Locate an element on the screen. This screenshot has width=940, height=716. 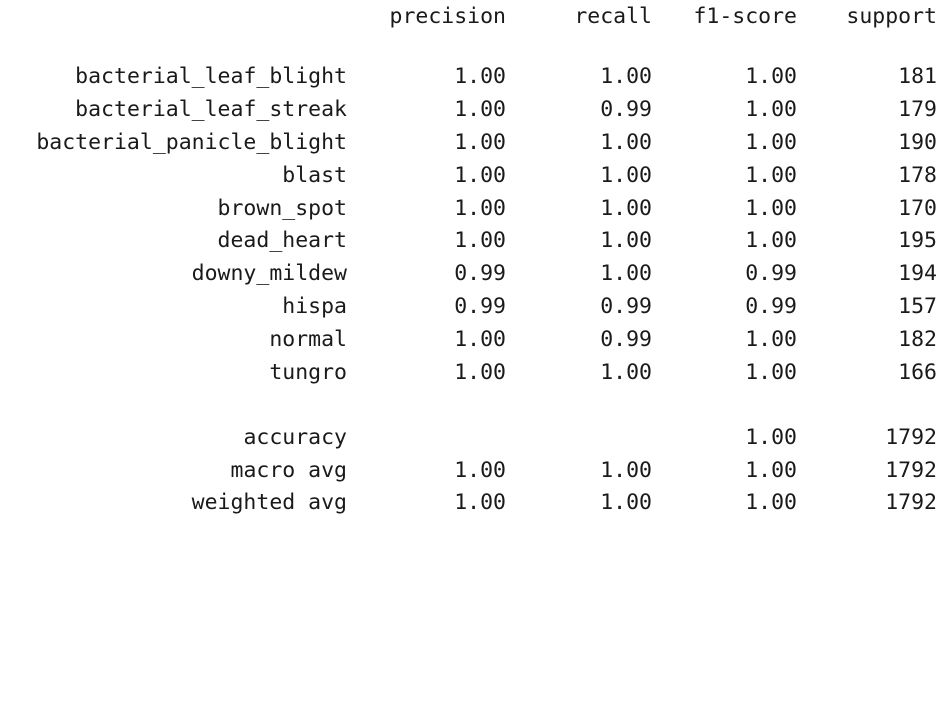
class-row: normal 1.00 0.99 1.00 182 is located at coordinates (470, 340).